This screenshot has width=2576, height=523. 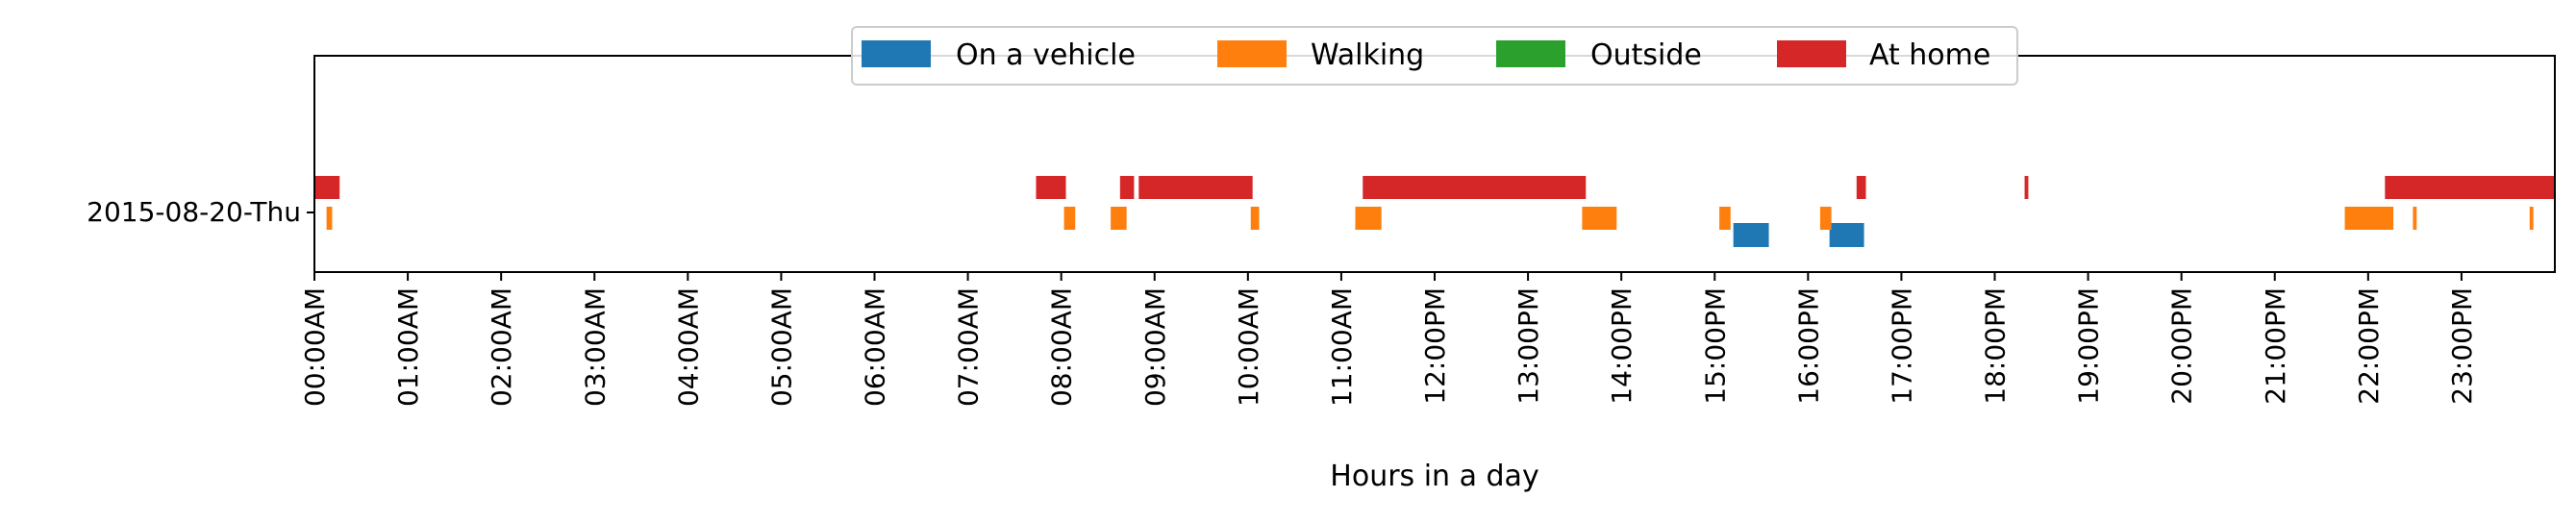 I want to click on x-tick-label-11: 11:00AM, so click(x=1342, y=347).